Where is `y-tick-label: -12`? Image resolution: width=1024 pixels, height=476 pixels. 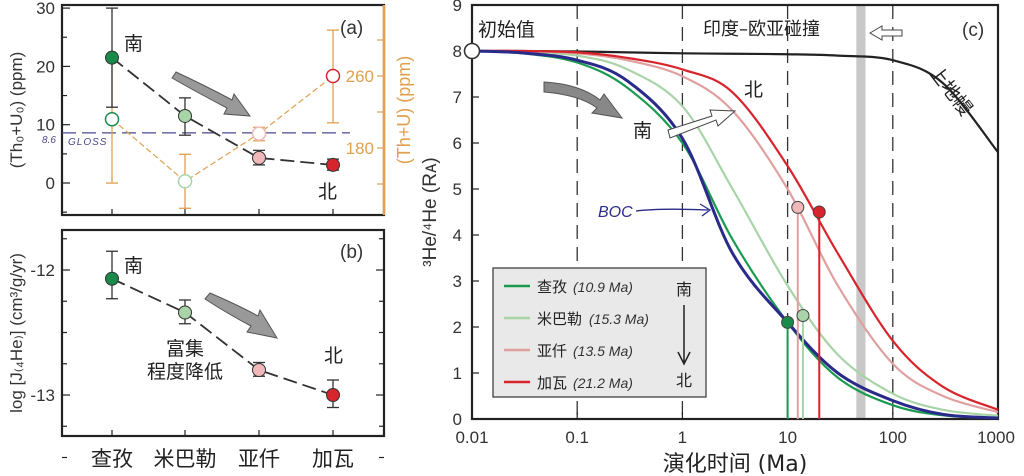
y-tick-label: -12 is located at coordinates (42, 270).